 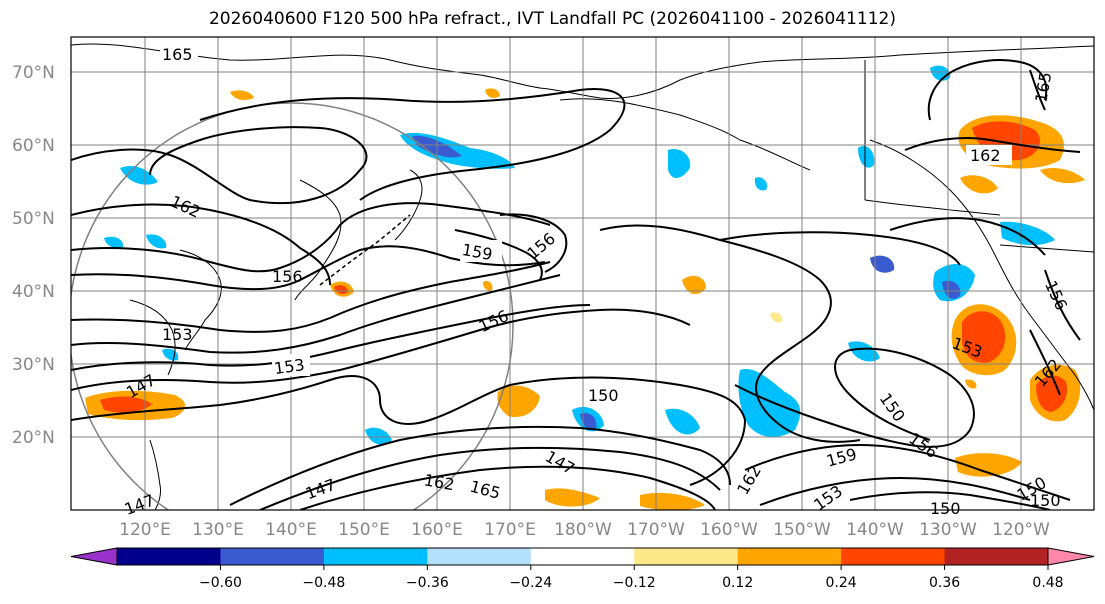 I want to click on lat-label: 50°N, so click(x=33, y=219).